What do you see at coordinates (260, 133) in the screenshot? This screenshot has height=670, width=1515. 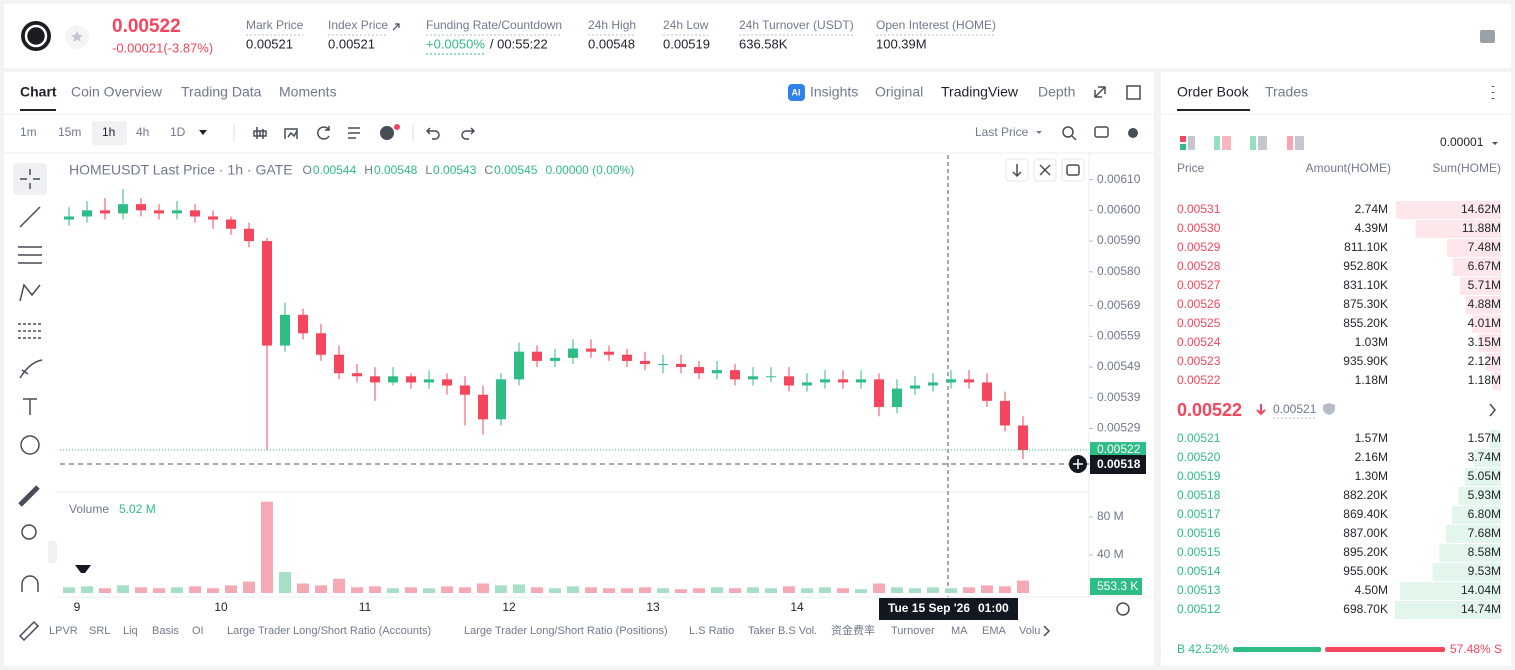 I see `candle-type-icon` at bounding box center [260, 133].